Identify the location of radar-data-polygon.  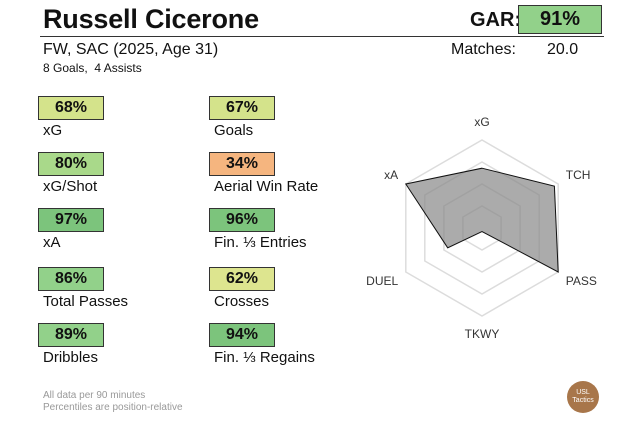
(481, 220).